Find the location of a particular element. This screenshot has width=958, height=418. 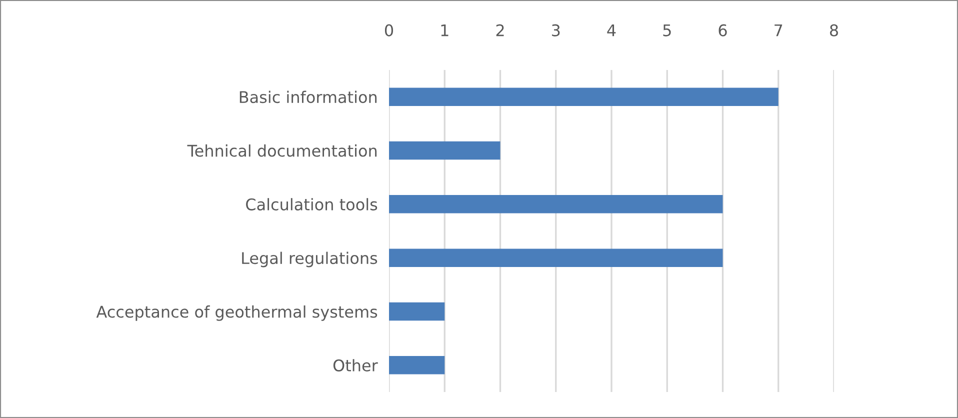

x-tick-label: 8 is located at coordinates (834, 30).